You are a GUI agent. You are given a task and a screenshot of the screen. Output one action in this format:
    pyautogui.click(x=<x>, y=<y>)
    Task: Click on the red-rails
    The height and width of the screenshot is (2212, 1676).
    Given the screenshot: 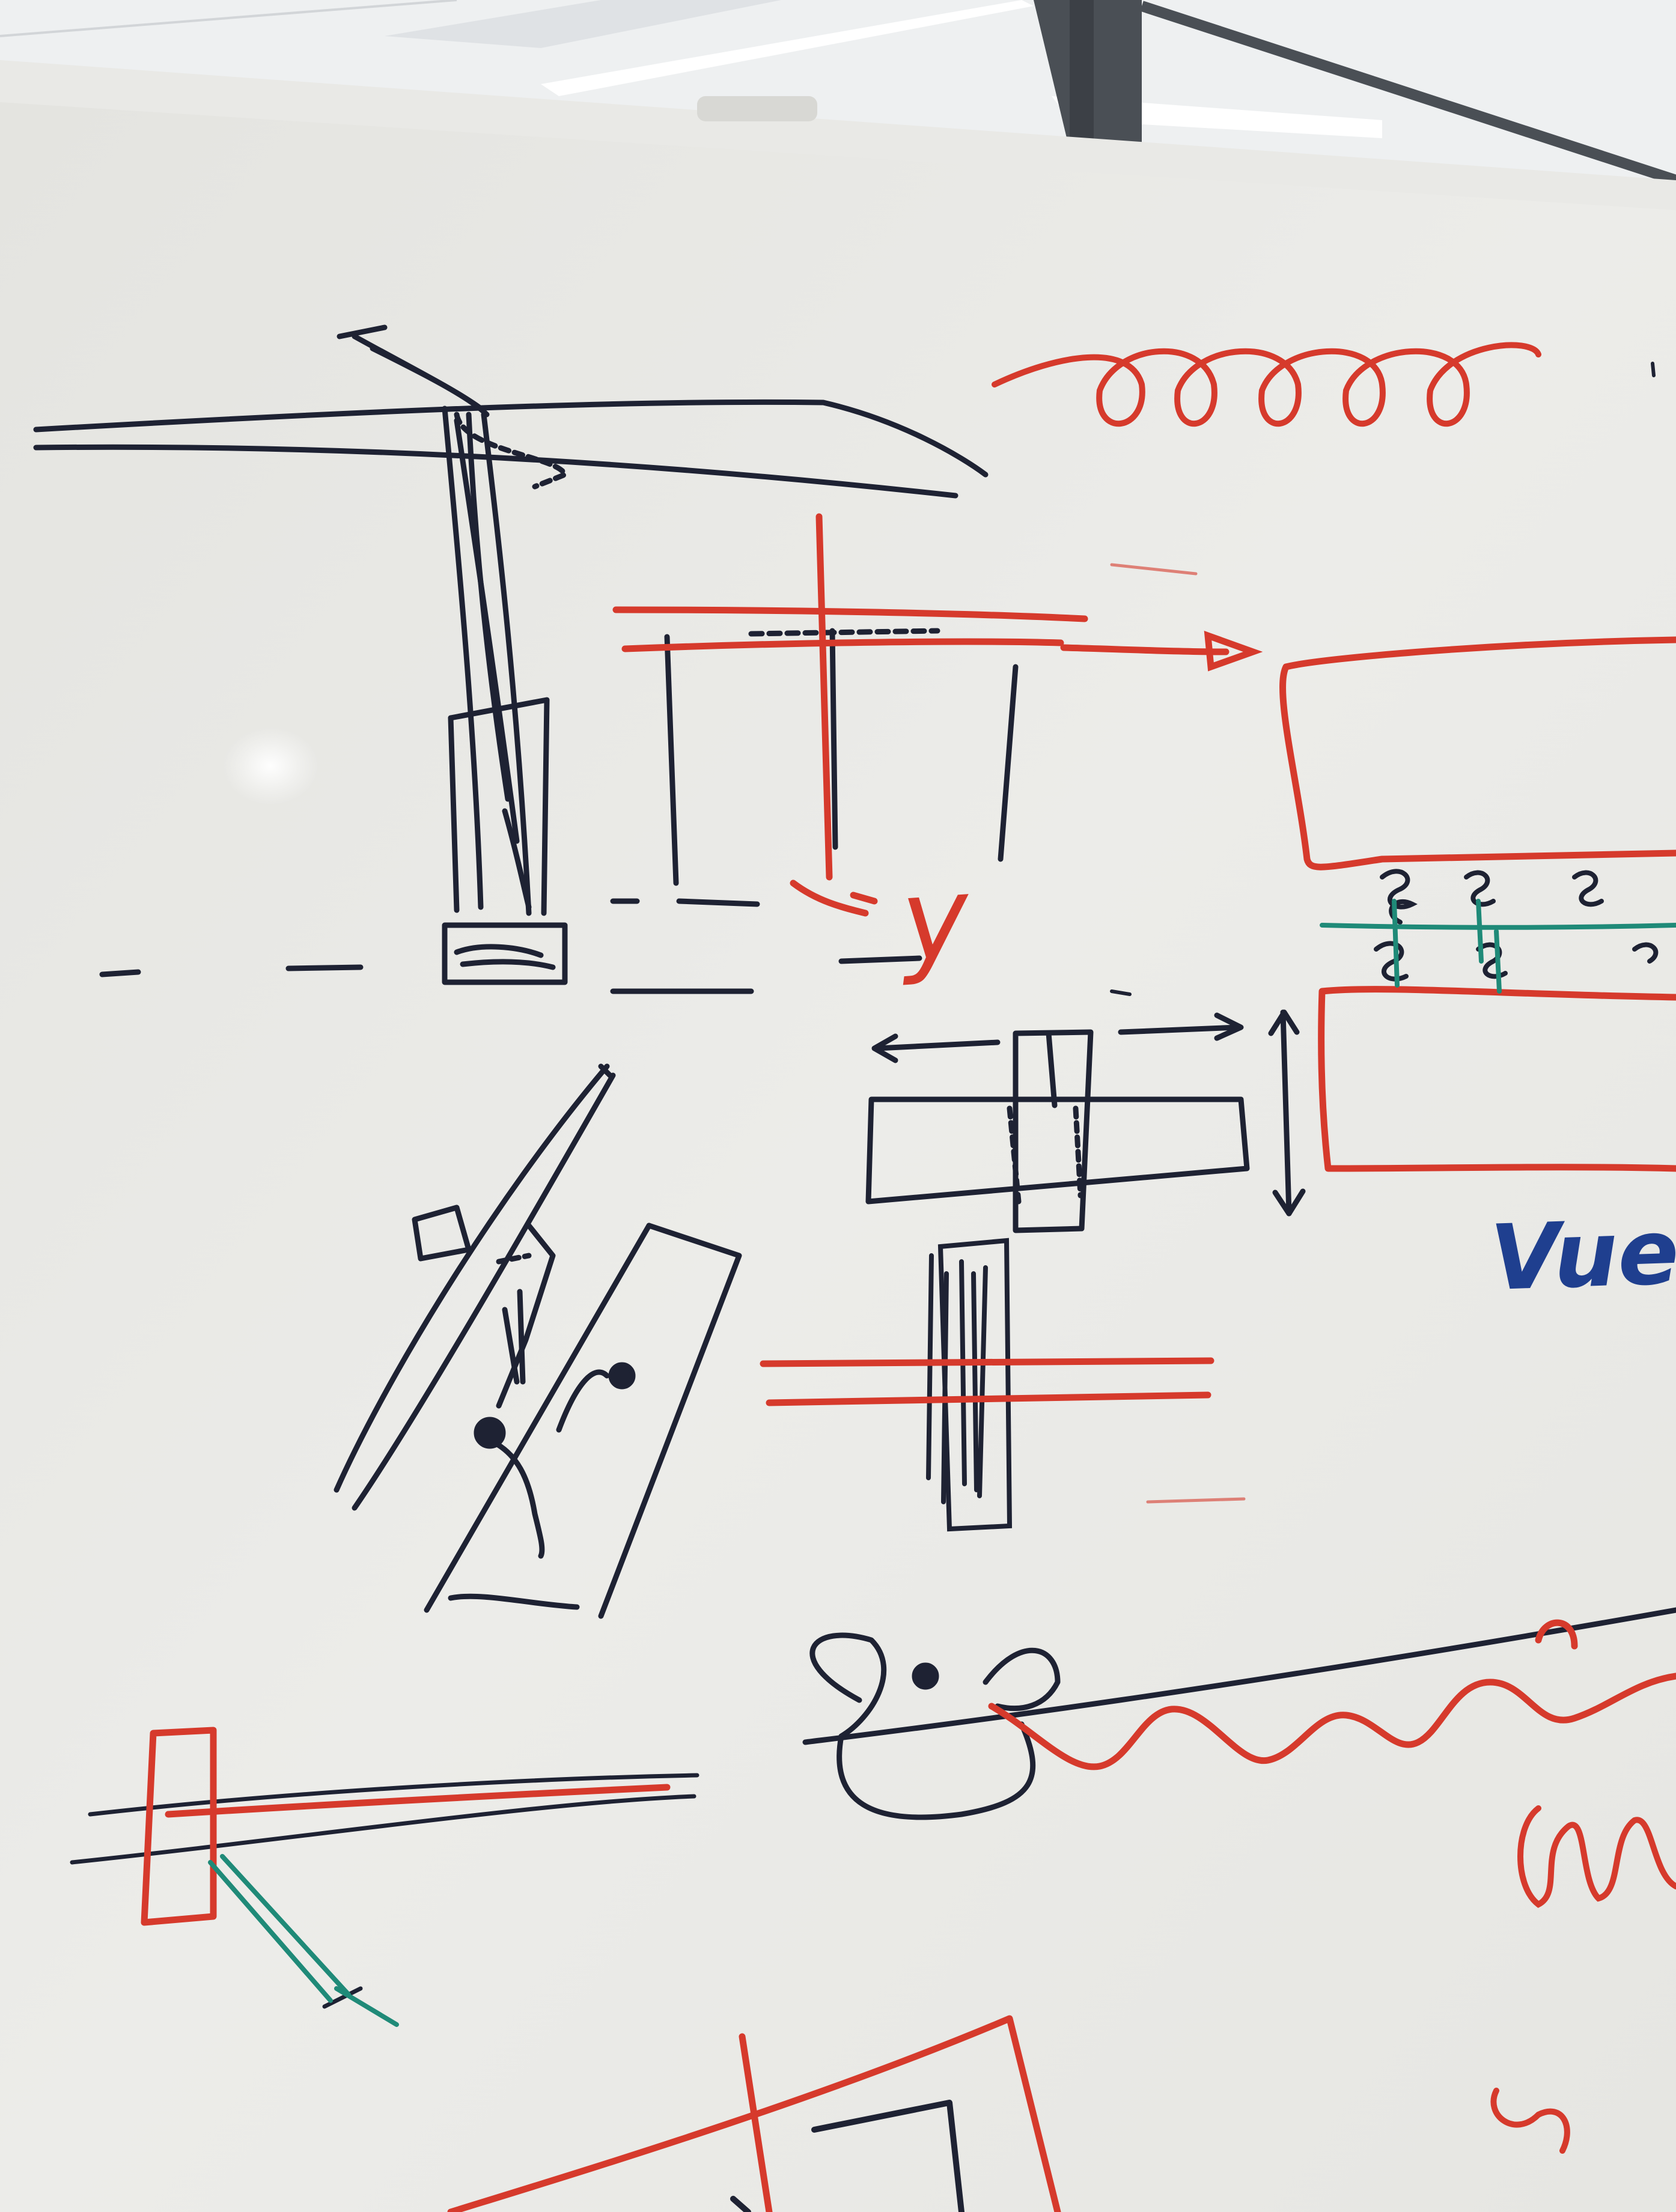 What is the action you would take?
    pyautogui.click(x=987, y=1381)
    